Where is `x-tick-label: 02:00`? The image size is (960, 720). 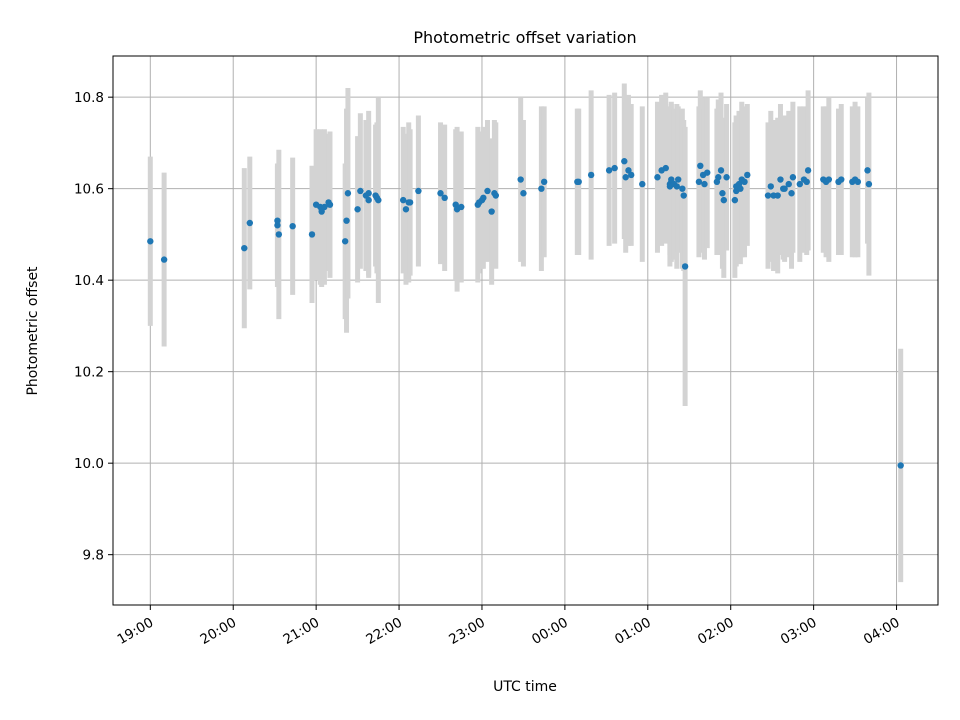
x-tick-label: 02:00 is located at coordinates (716, 631).